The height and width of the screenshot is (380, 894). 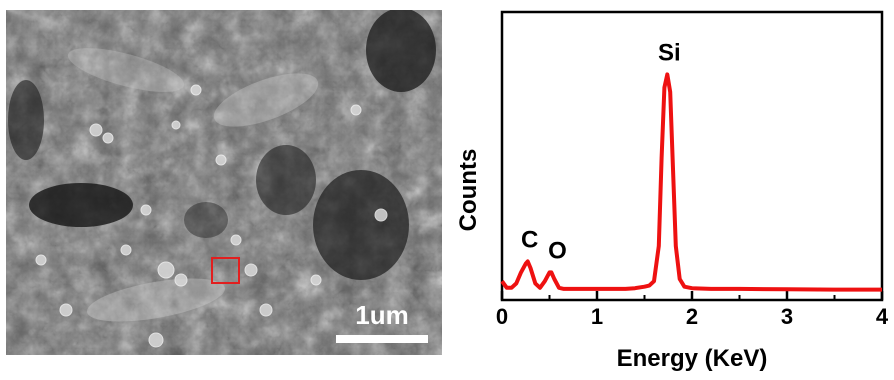 What do you see at coordinates (225, 270) in the screenshot?
I see `region-of-interest-box` at bounding box center [225, 270].